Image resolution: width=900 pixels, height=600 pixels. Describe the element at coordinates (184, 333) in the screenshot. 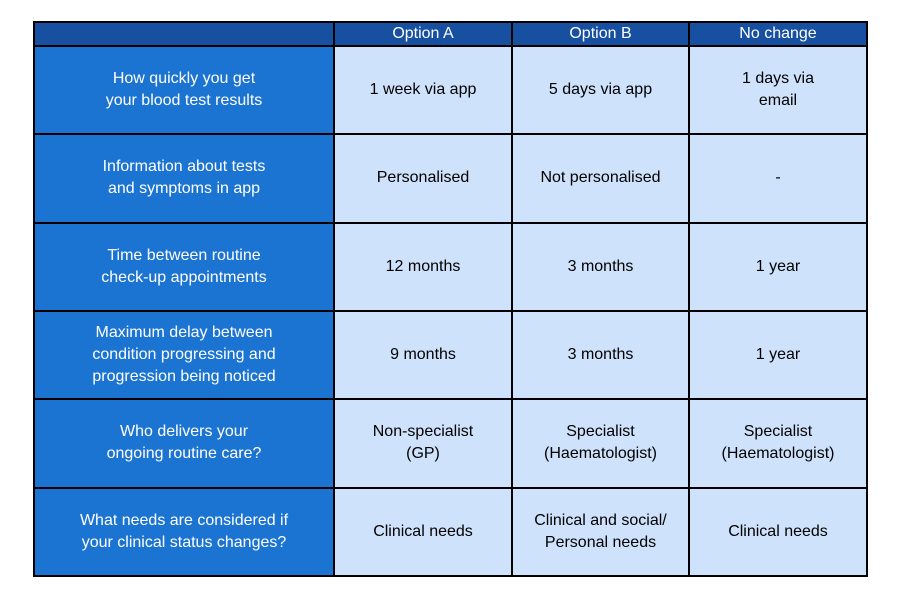

I see `attribute-label-line: Maximum delay between` at that location.